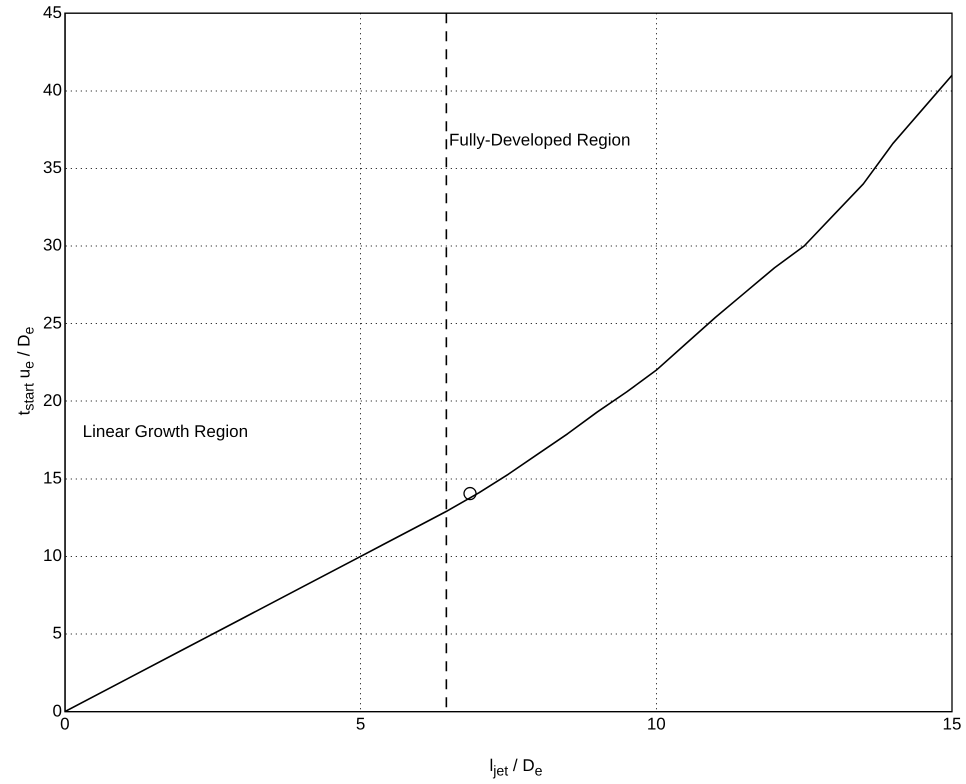 This screenshot has width=966, height=784. I want to click on y-tick-label: 10, so click(52, 556).